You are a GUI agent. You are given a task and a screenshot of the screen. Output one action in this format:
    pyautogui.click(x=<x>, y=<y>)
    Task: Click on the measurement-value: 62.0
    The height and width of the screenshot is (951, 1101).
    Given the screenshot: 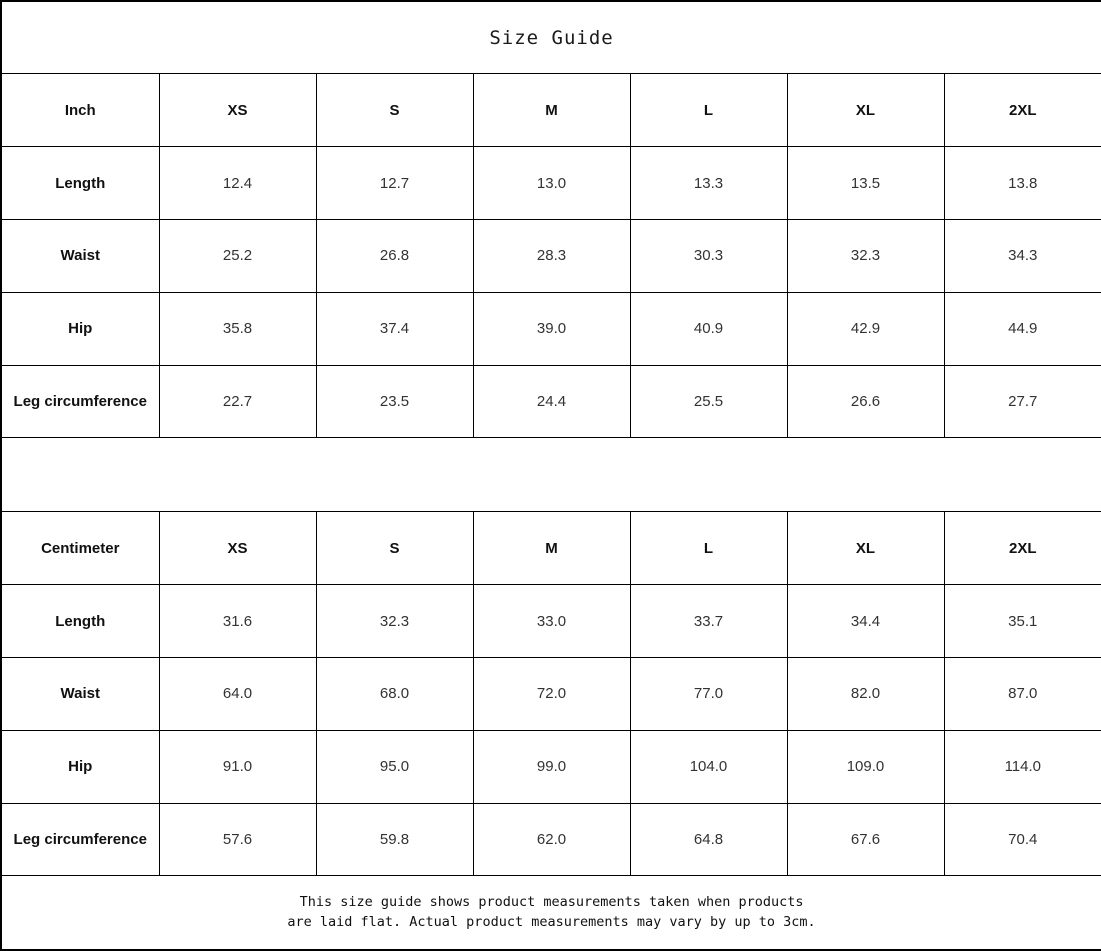 What is the action you would take?
    pyautogui.click(x=551, y=839)
    